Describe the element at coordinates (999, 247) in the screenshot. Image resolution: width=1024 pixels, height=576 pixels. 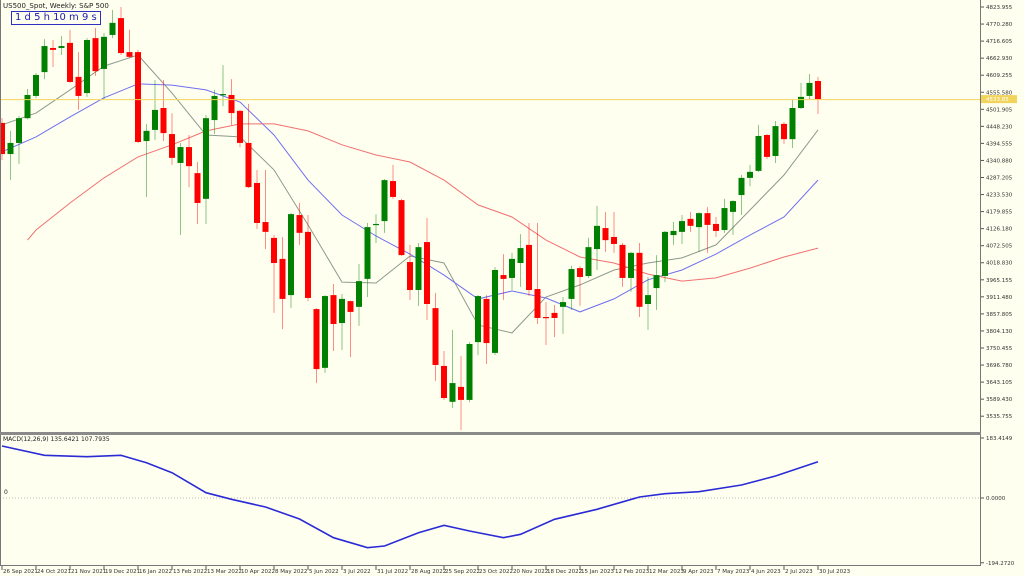
I see `price-tick-label: 4072.505` at that location.